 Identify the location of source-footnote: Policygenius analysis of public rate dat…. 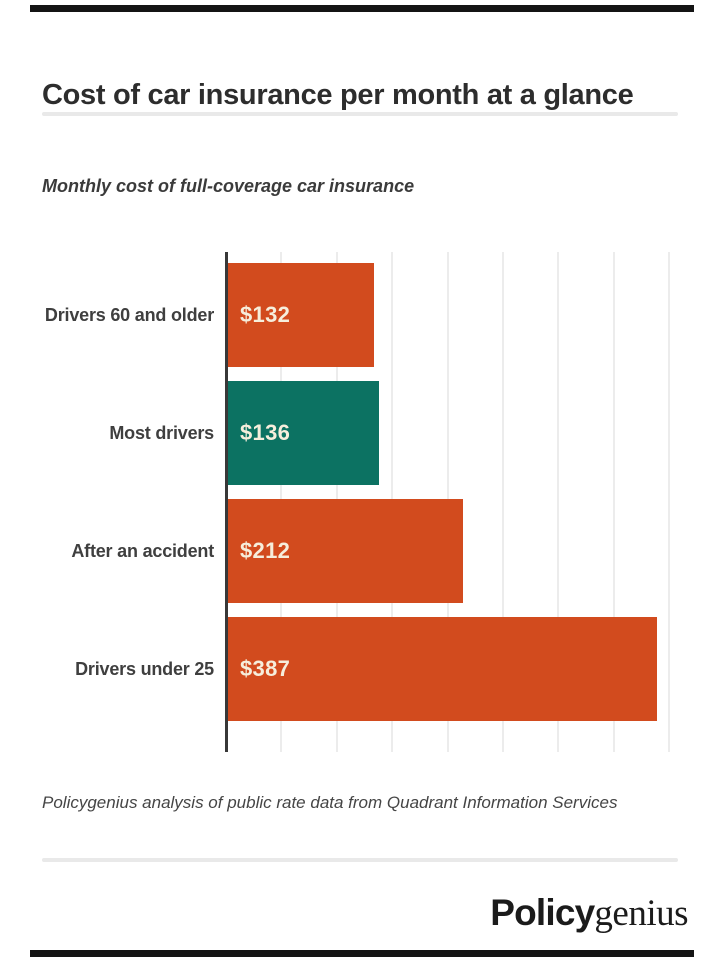
(330, 802).